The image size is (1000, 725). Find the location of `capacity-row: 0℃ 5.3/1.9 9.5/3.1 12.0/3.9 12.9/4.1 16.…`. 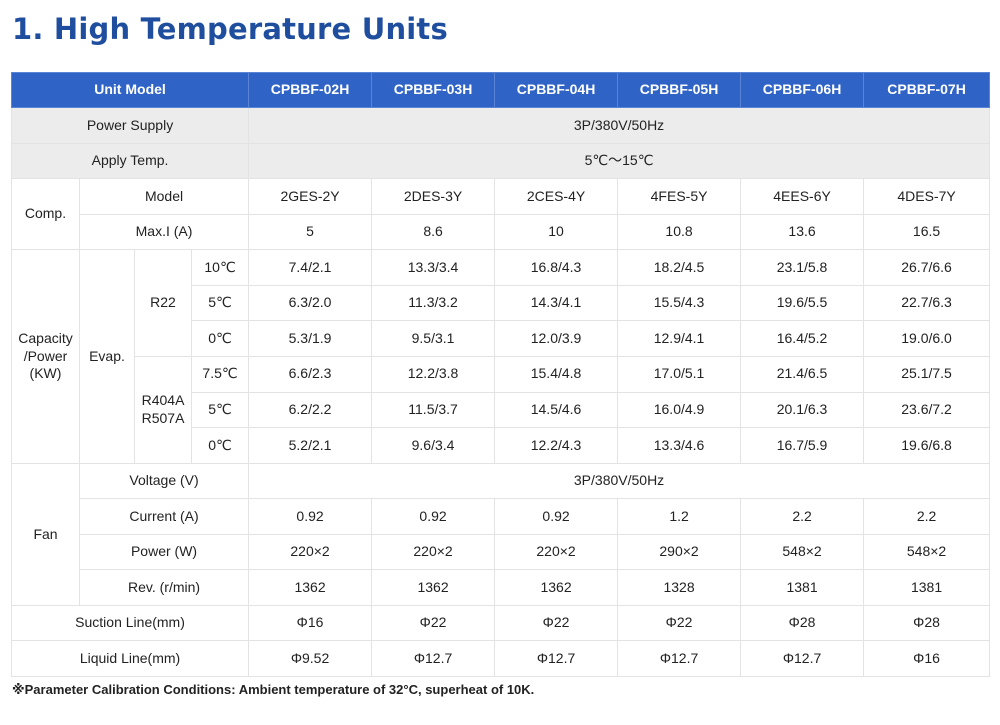

capacity-row: 0℃ 5.3/1.9 9.5/3.1 12.0/3.9 12.9/4.1 16.… is located at coordinates (501, 338).